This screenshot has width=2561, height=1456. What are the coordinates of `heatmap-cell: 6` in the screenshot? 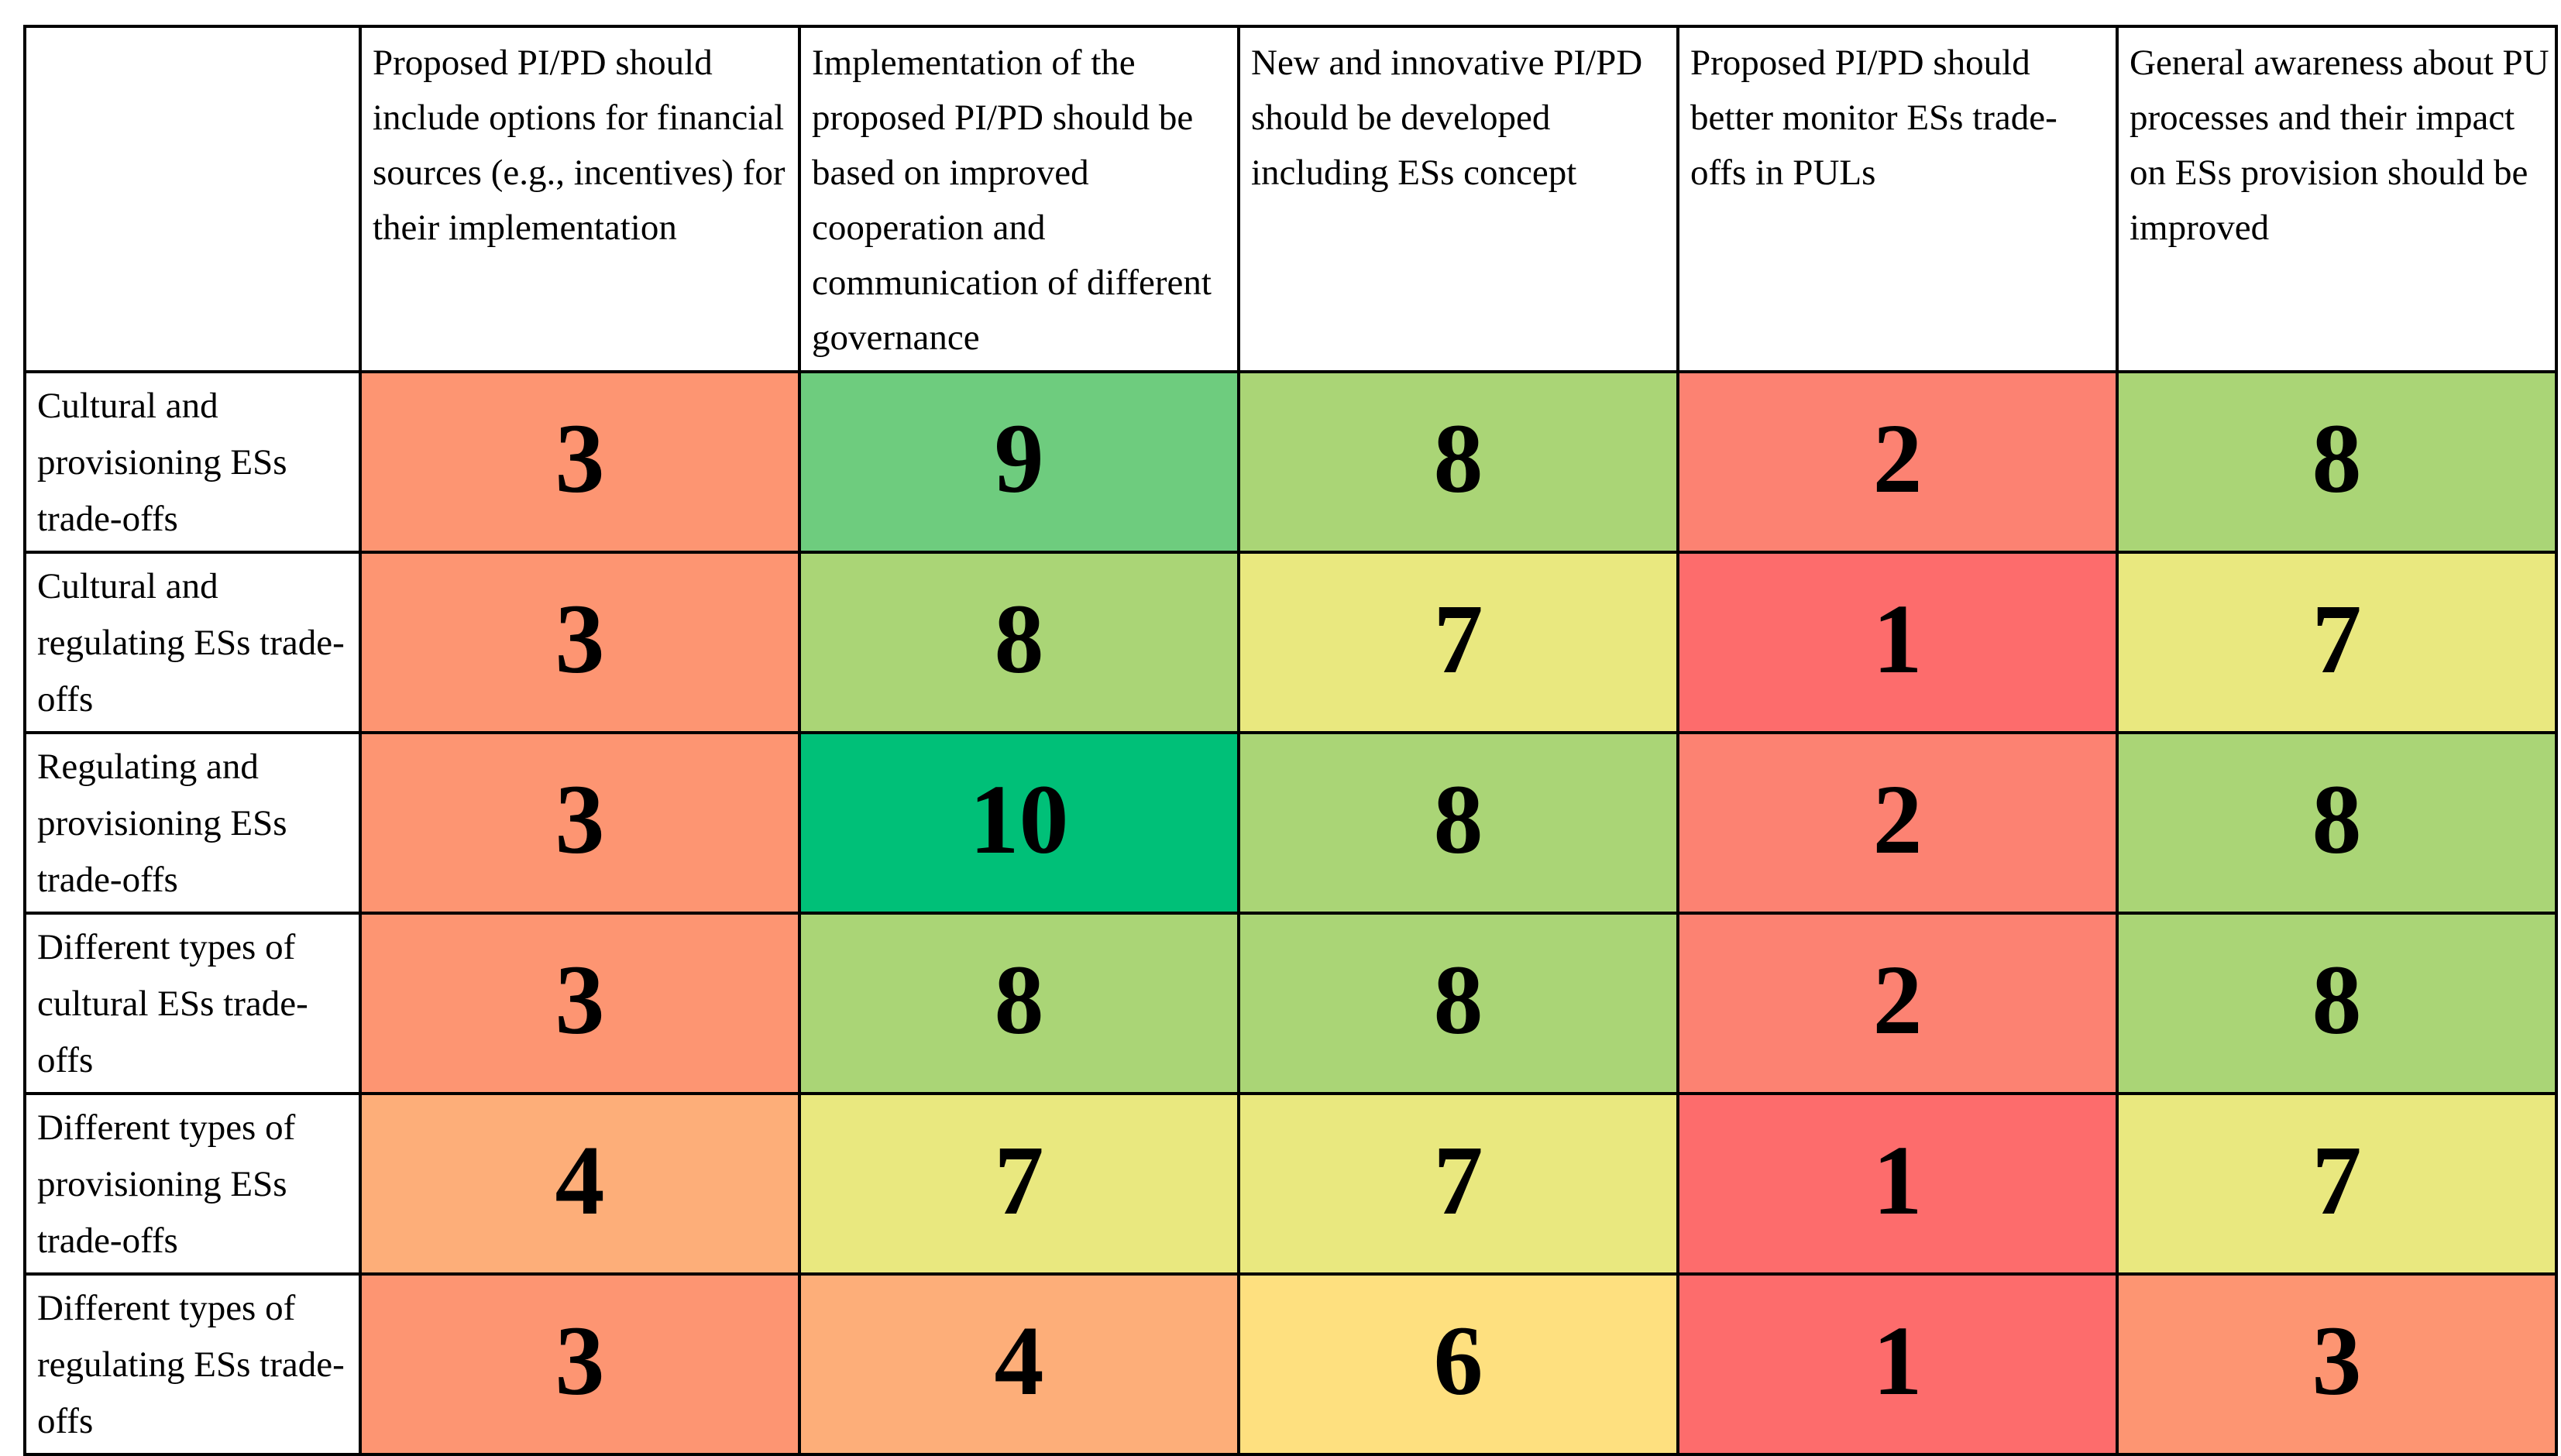 It's located at (1458, 1364).